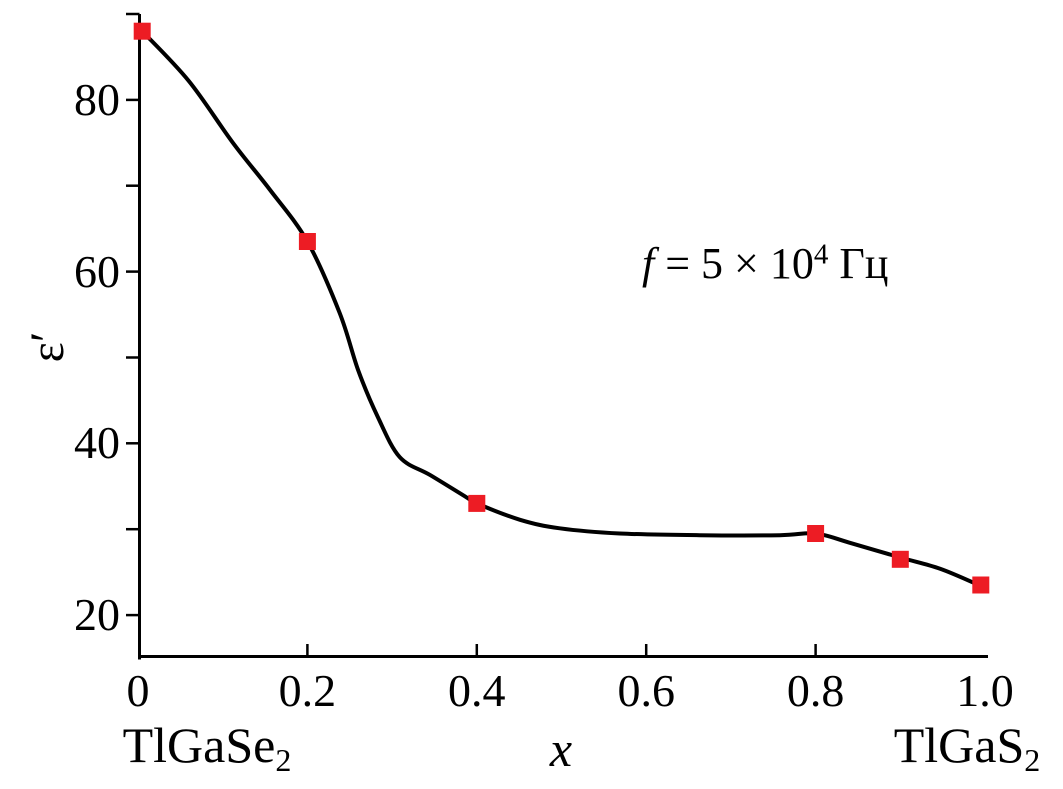  I want to click on x-tick-label: 0.4, so click(477, 690).